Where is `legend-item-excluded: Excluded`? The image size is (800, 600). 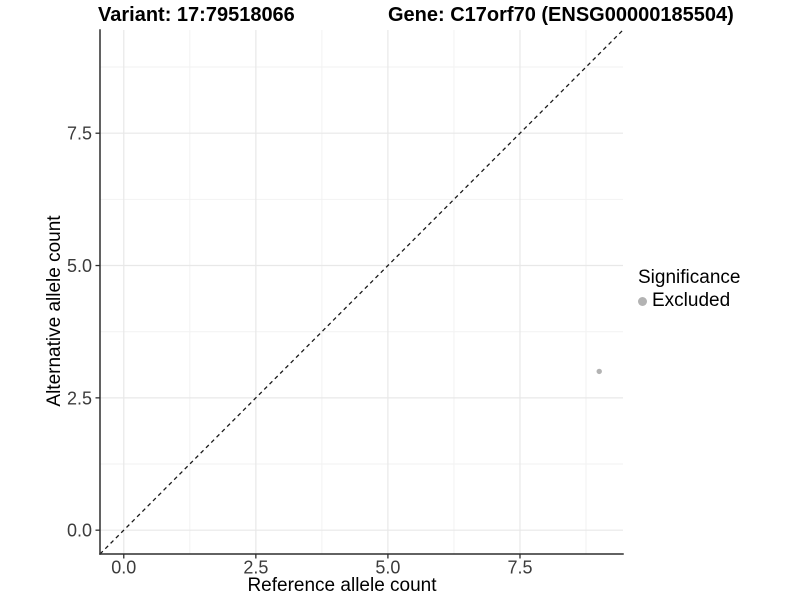 legend-item-excluded: Excluded is located at coordinates (689, 301).